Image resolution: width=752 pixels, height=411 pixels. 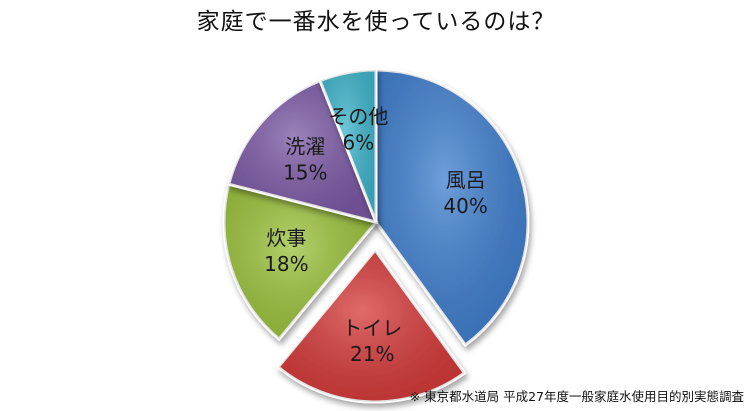 I want to click on slice-label-laundry: 洗濯, so click(x=305, y=147).